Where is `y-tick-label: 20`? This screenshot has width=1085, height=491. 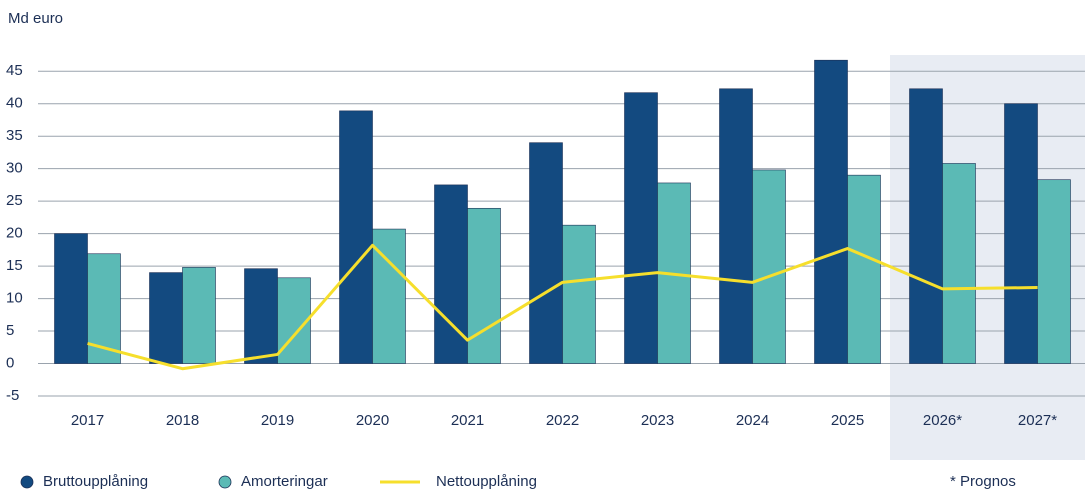 y-tick-label: 20 is located at coordinates (14, 233).